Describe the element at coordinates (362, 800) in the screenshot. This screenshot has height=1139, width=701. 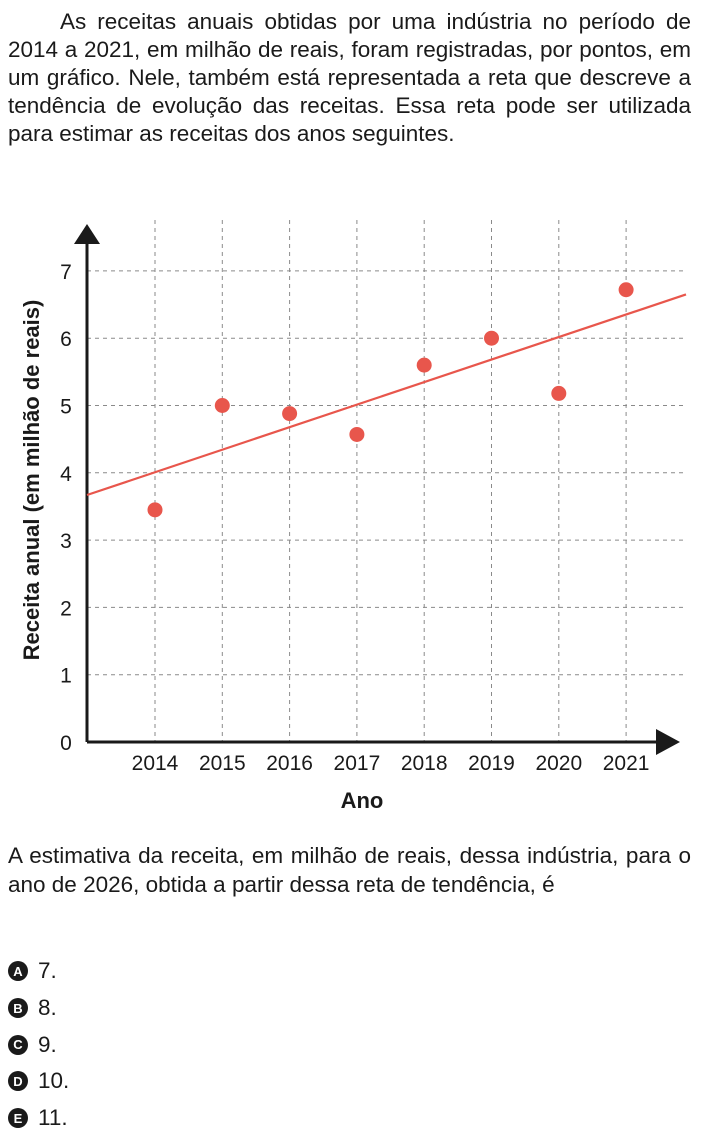
I see `x-axis-title: Ano` at that location.